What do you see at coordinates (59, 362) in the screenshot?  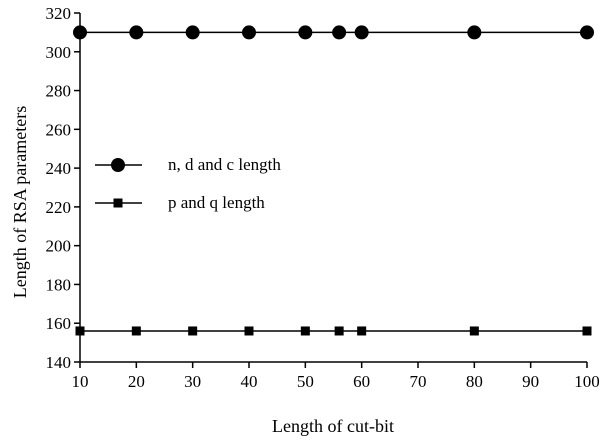 I see `y-tick-label: 140` at bounding box center [59, 362].